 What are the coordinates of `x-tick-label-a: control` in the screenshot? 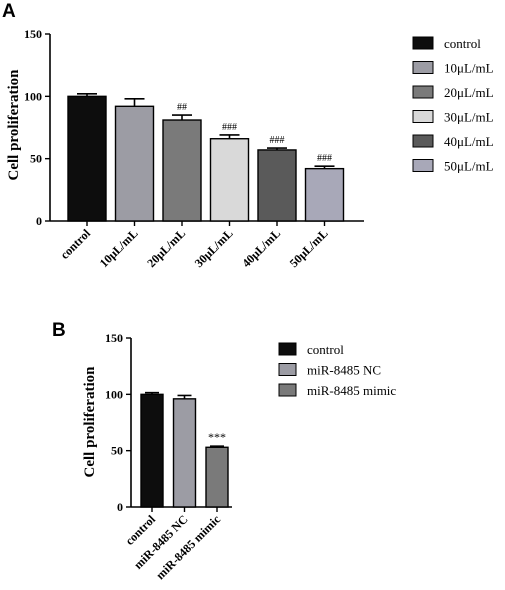 It's located at (75, 244).